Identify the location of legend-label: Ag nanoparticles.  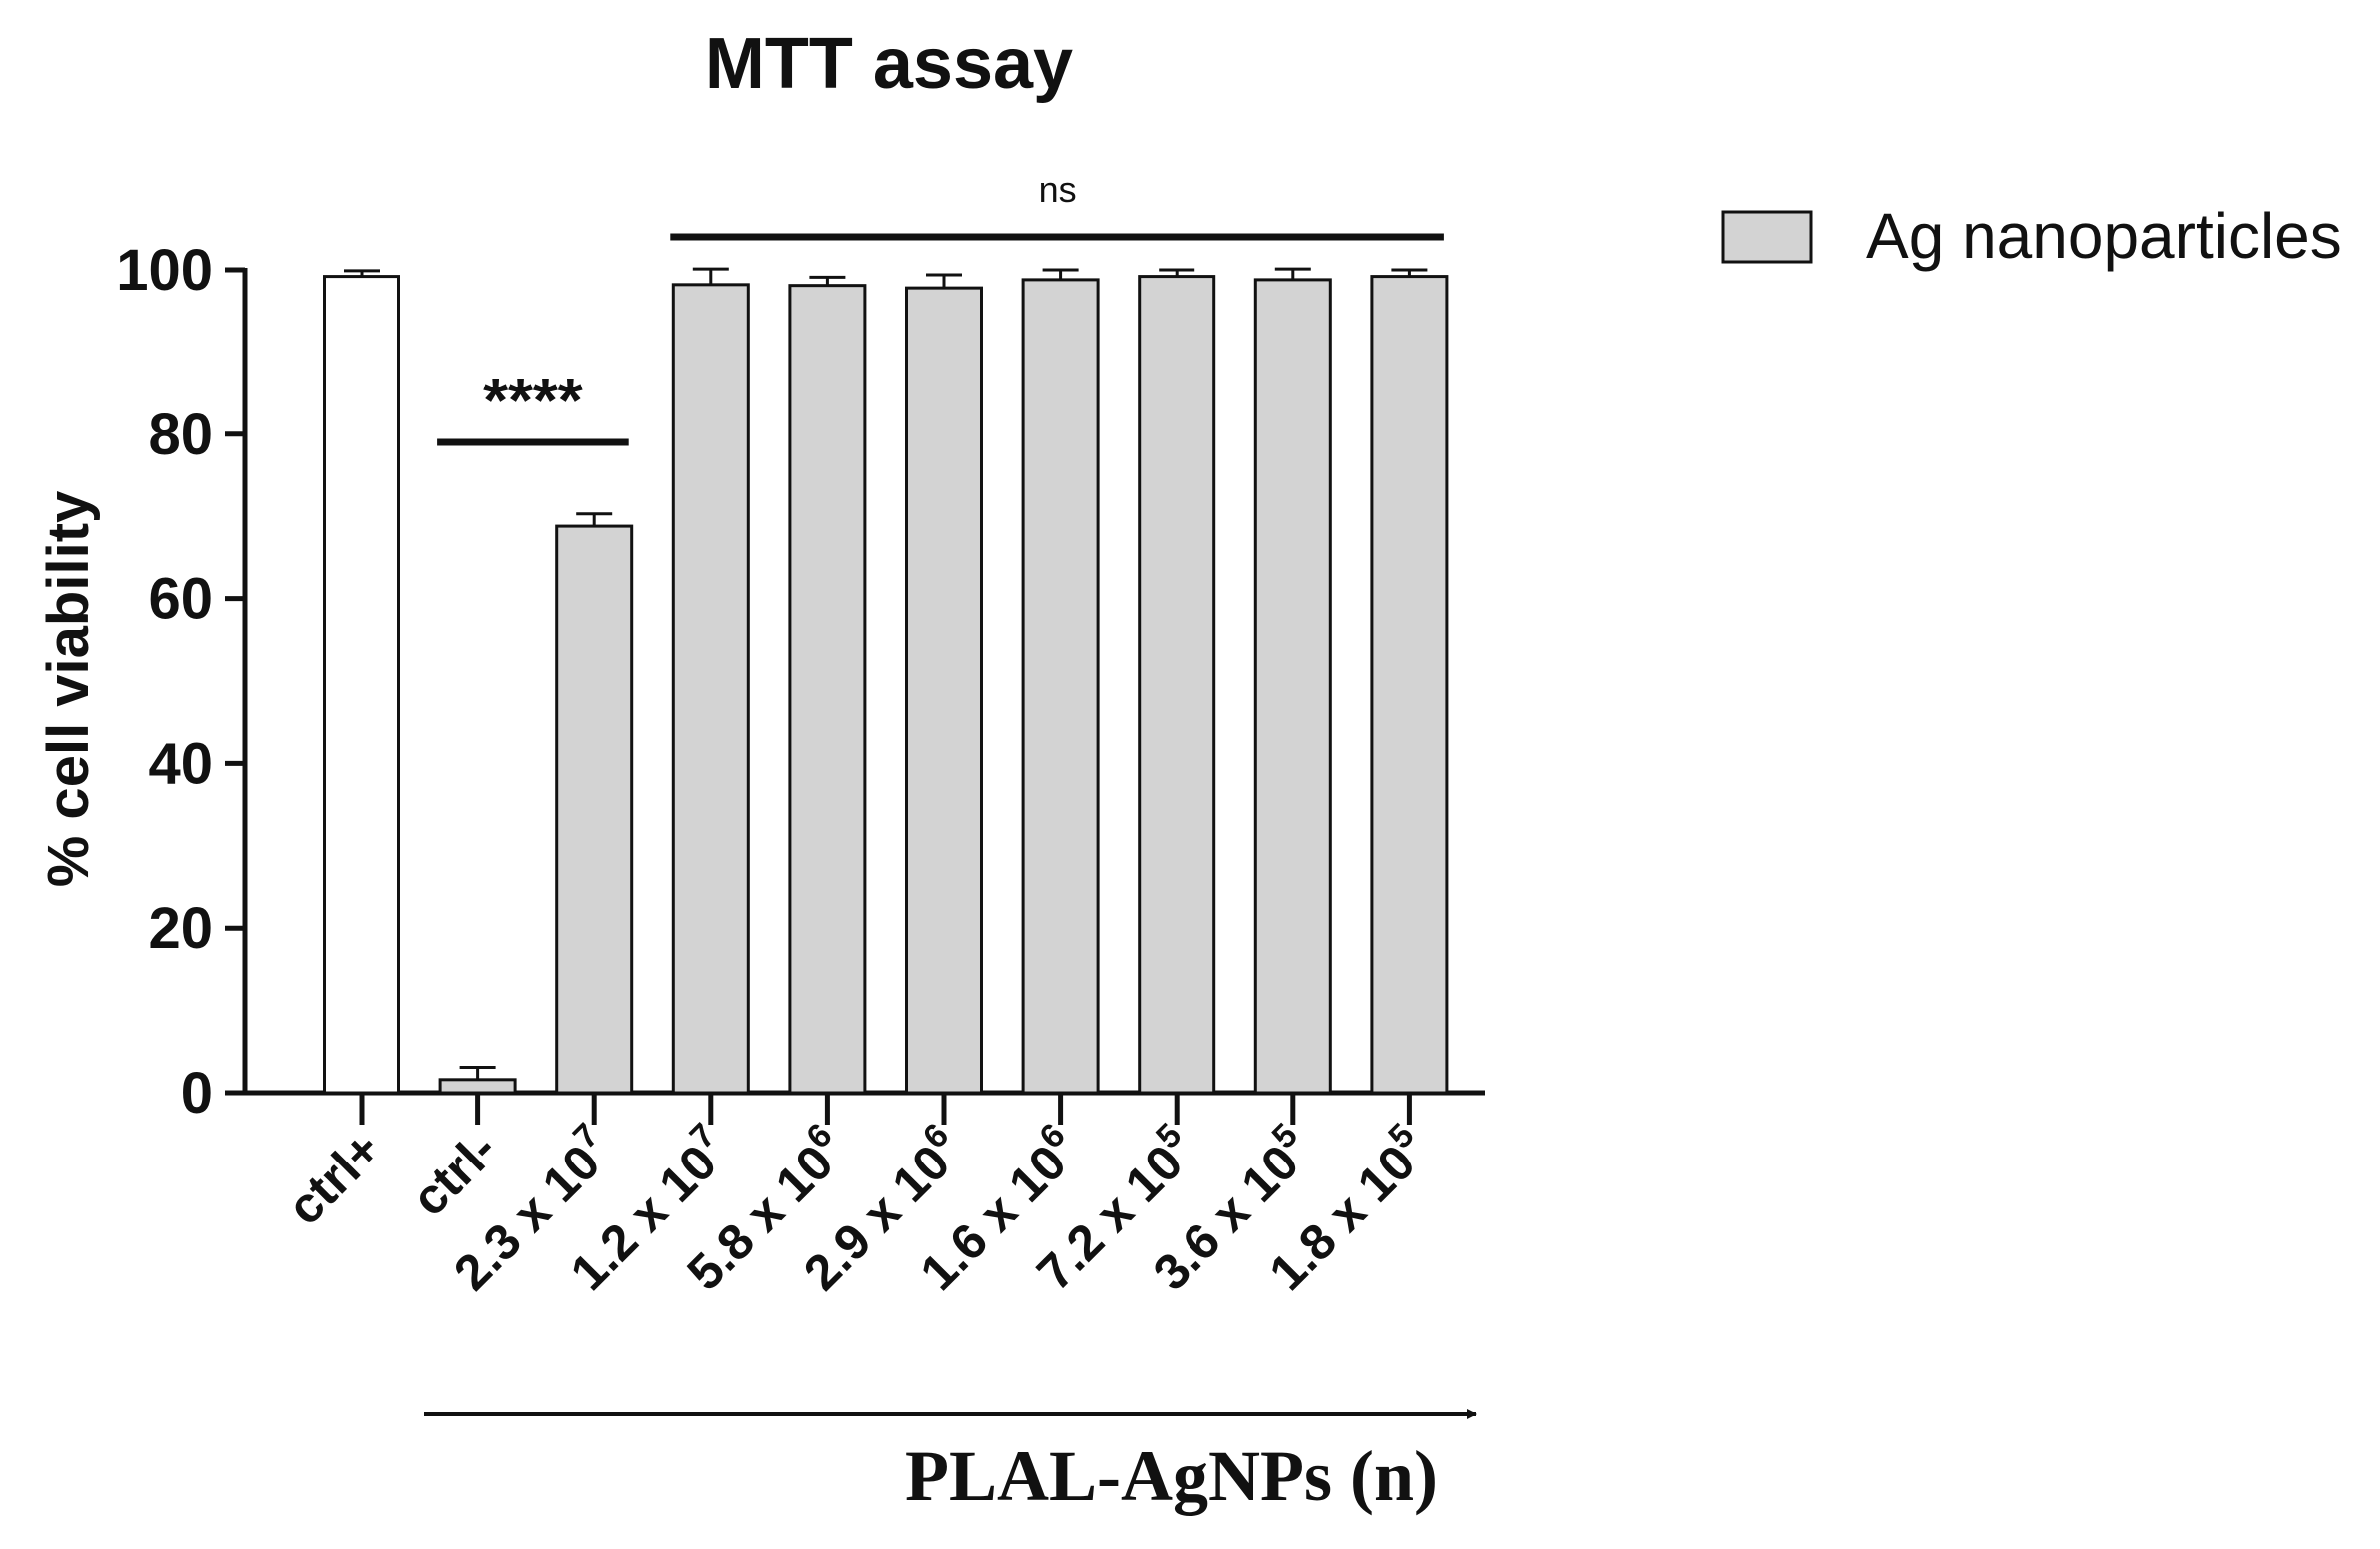
(2104, 236).